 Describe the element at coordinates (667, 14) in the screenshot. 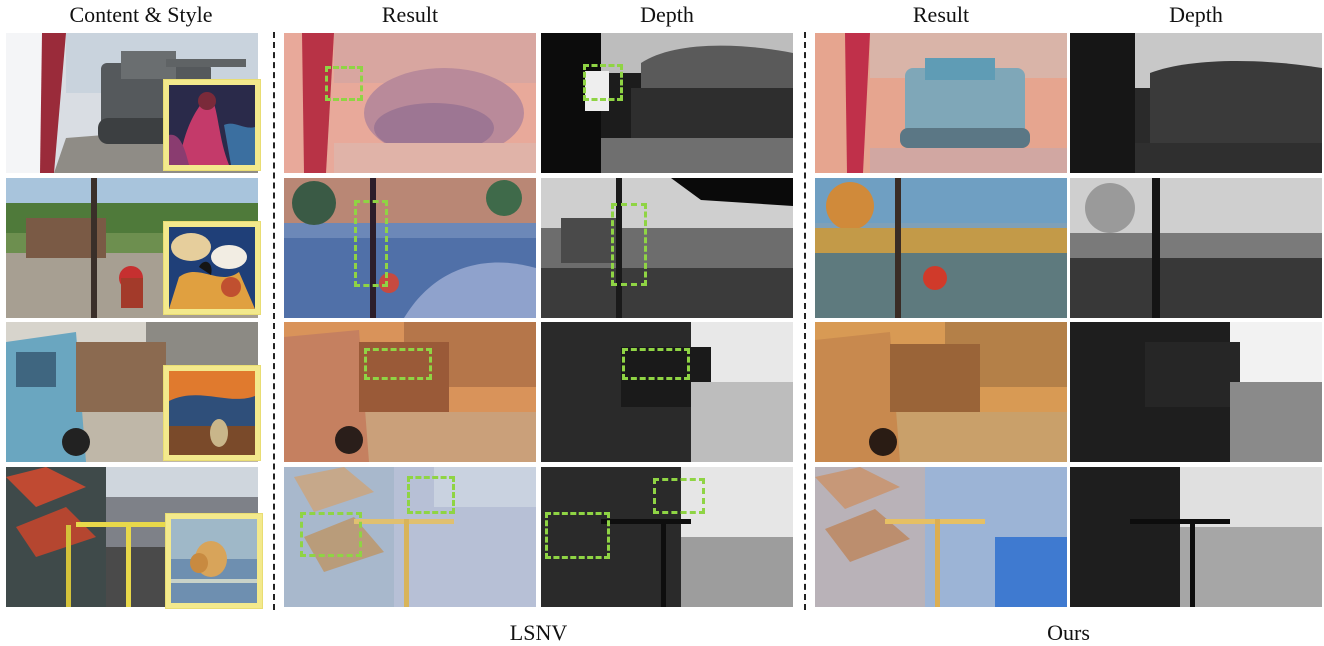

I see `header-depth-lsnv: Depth` at that location.